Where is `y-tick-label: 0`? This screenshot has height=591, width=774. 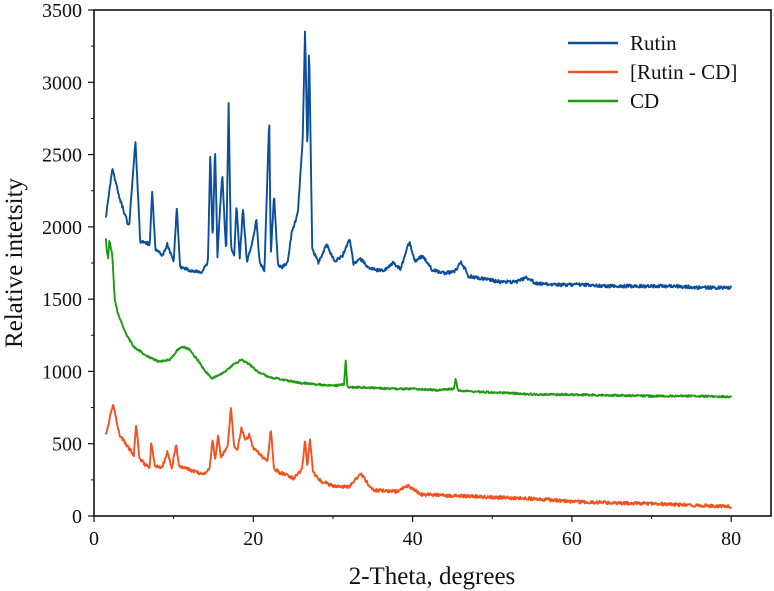
y-tick-label: 0 is located at coordinates (77, 517).